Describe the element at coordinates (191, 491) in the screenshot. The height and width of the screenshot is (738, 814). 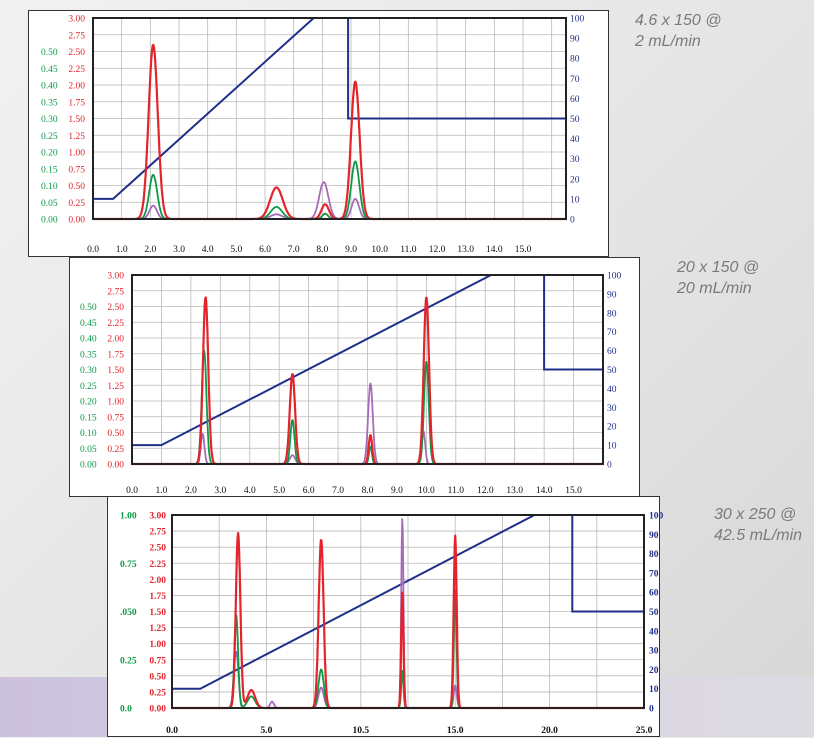
I see `x-tick: 2.0` at that location.